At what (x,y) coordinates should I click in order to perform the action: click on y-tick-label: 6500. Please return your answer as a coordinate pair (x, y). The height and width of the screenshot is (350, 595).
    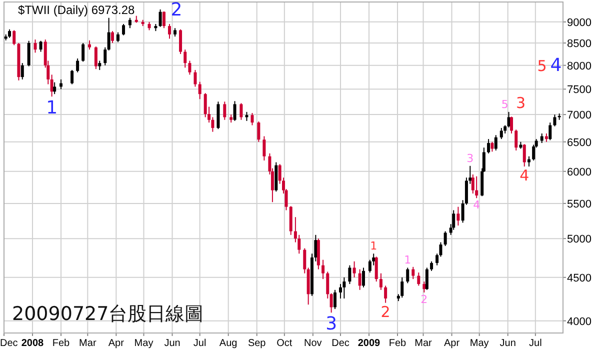
    Looking at the image, I should click on (579, 142).